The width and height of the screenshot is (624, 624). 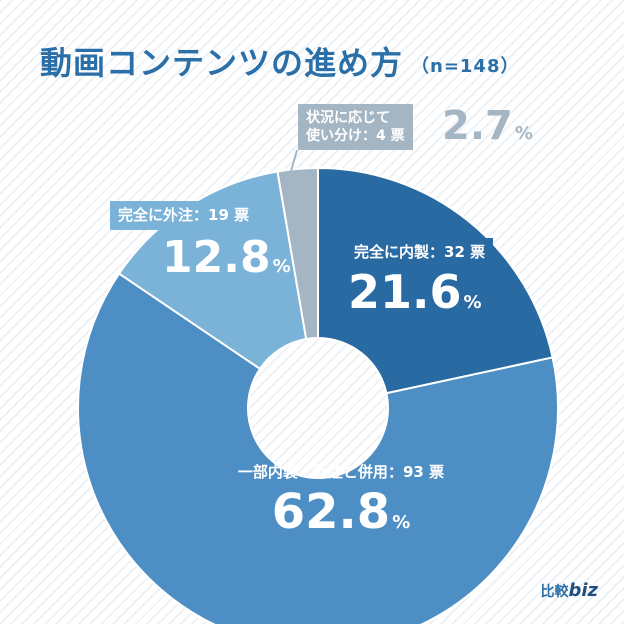 What do you see at coordinates (392, 252) in the screenshot?
I see `slice-label-inhouse-text: 完全に内製` at bounding box center [392, 252].